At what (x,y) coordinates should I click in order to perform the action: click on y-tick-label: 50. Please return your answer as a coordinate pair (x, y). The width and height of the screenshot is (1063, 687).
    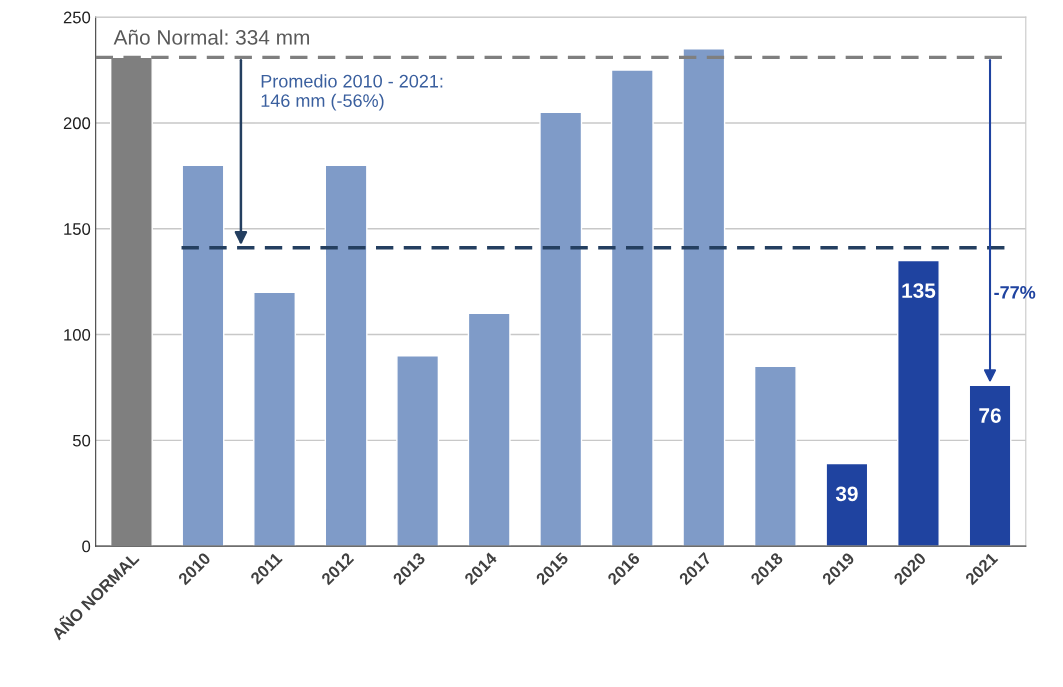
    Looking at the image, I should click on (81, 440).